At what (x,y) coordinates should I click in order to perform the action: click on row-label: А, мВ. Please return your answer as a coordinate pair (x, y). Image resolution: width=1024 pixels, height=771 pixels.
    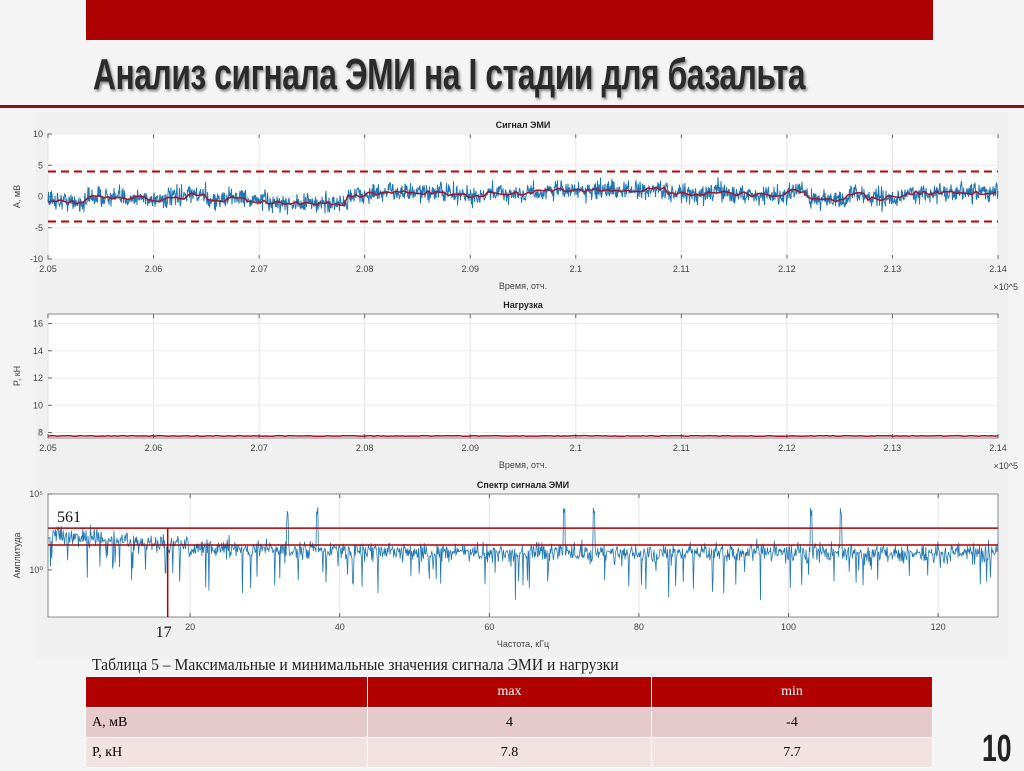
    Looking at the image, I should click on (226, 722).